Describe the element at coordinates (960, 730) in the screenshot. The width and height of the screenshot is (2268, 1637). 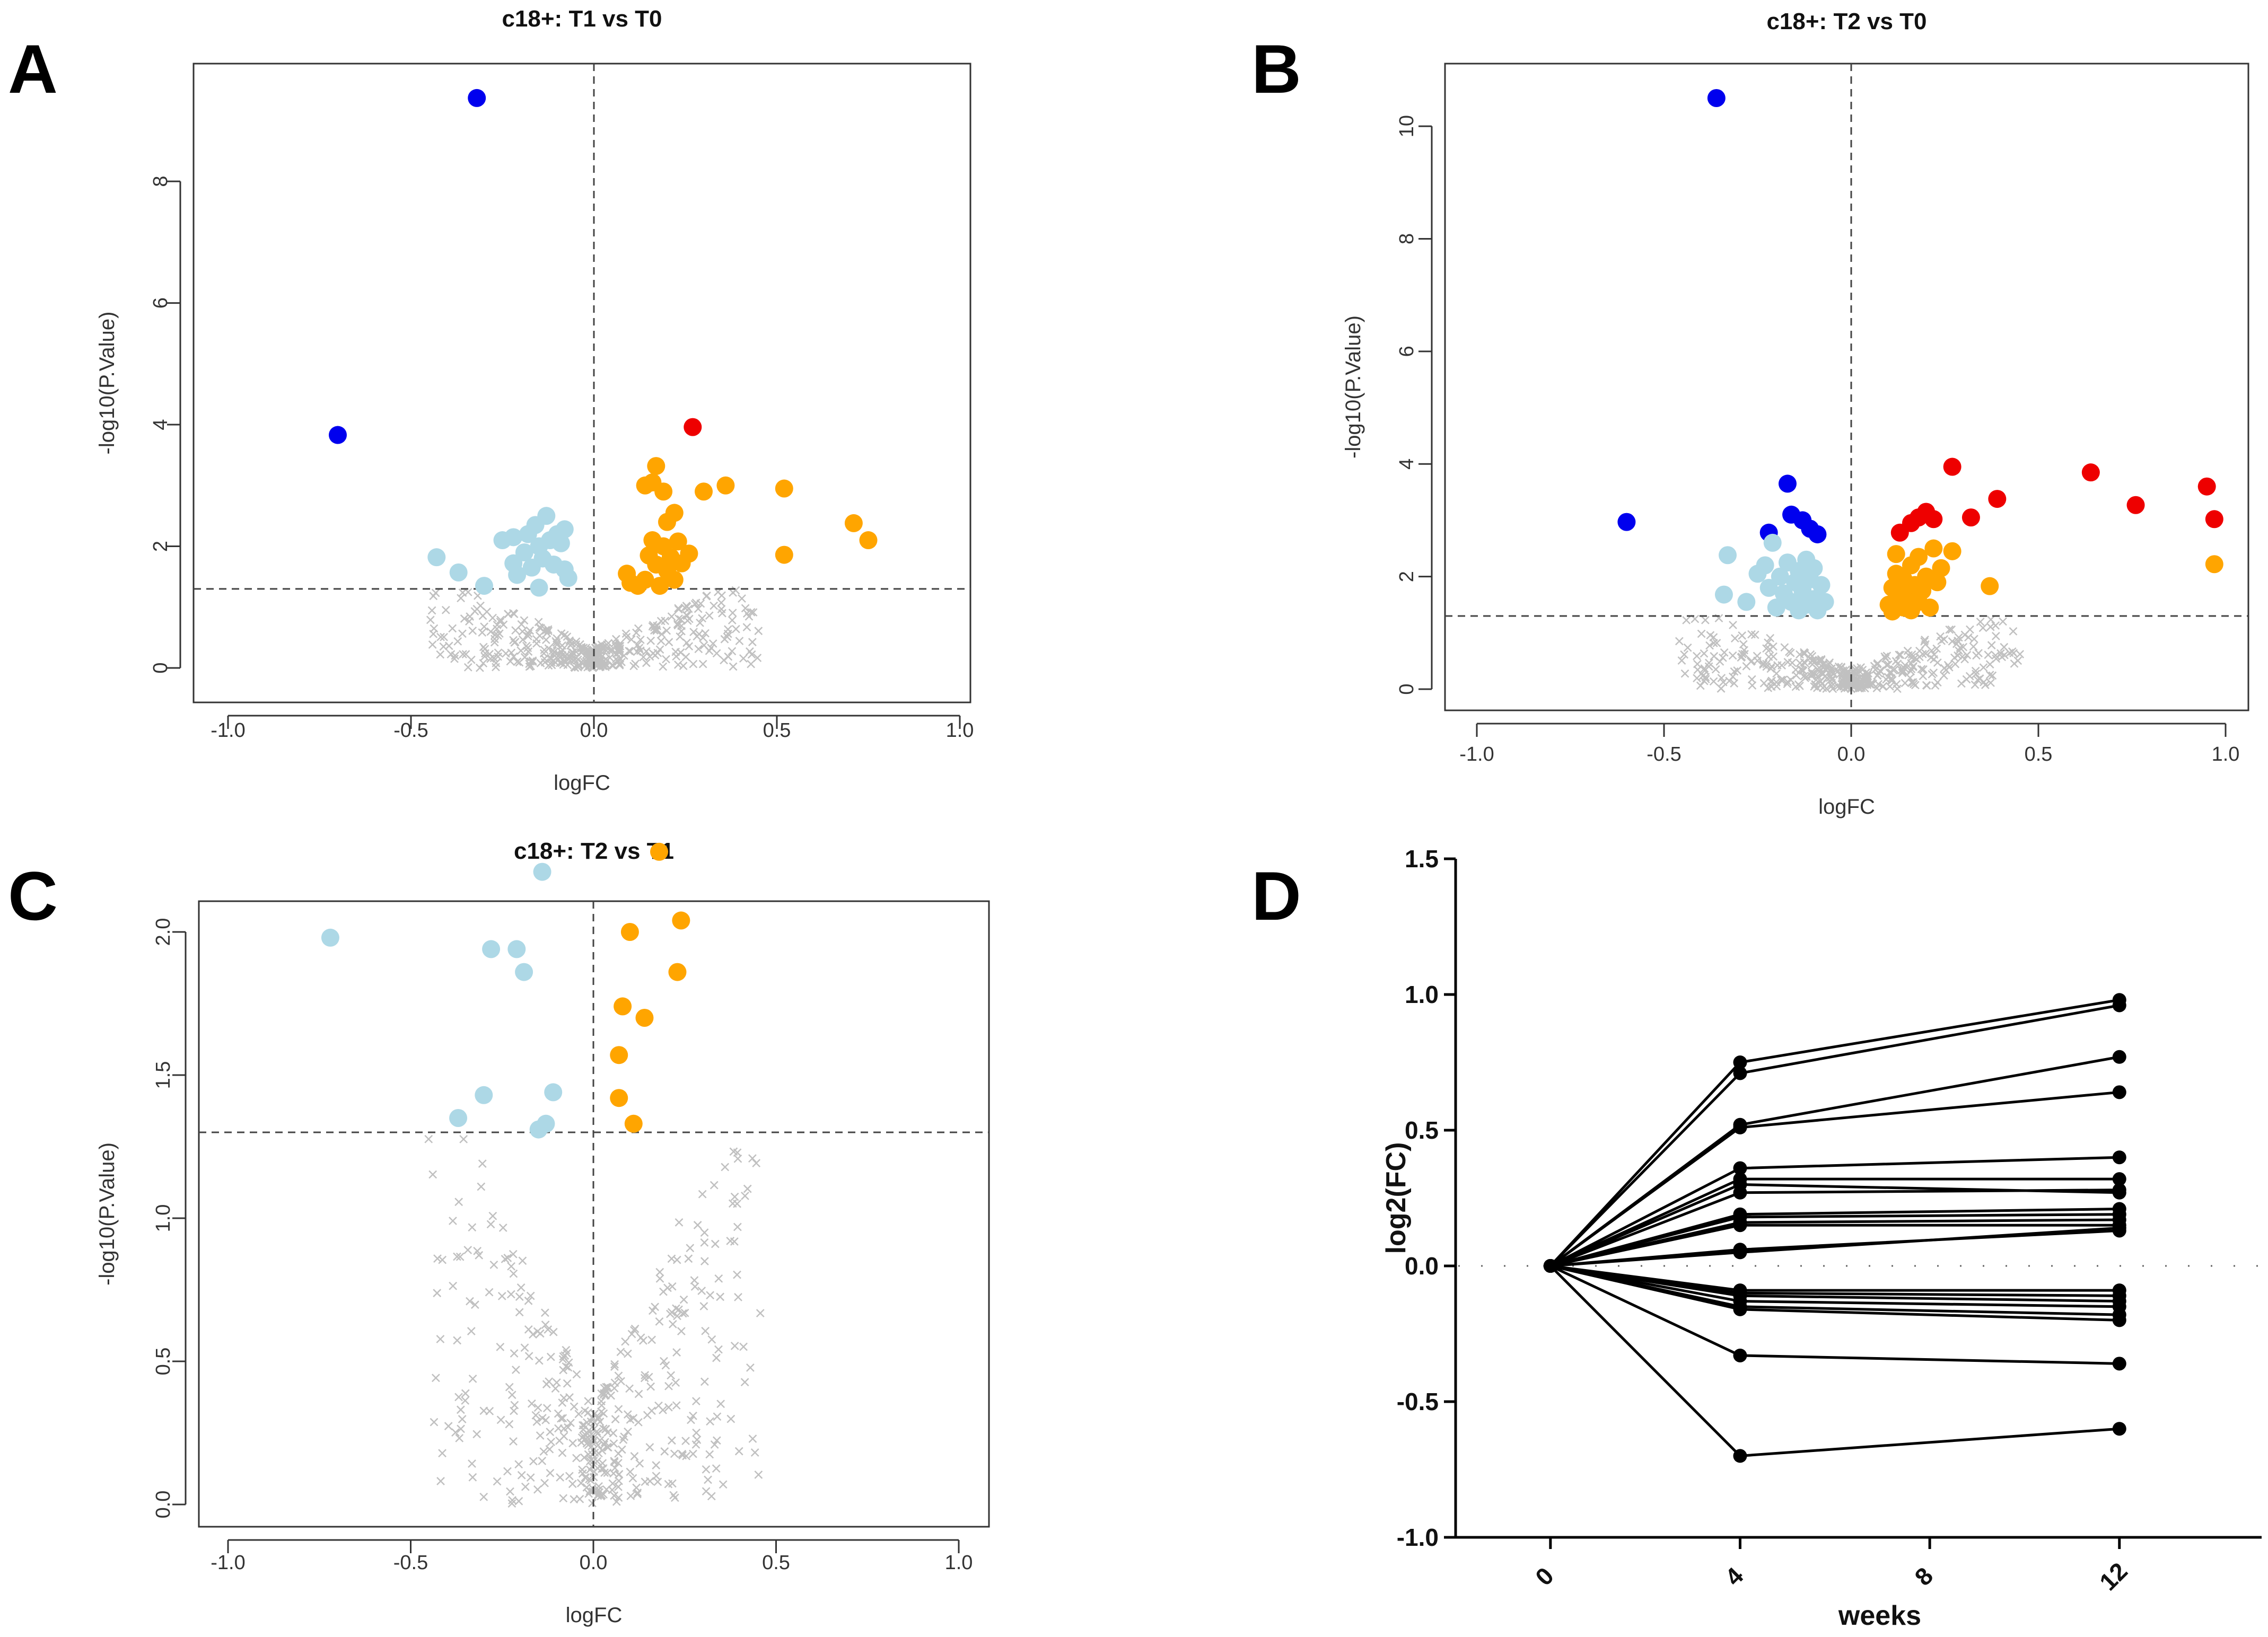
I see `x-tick-label: 1.0` at that location.